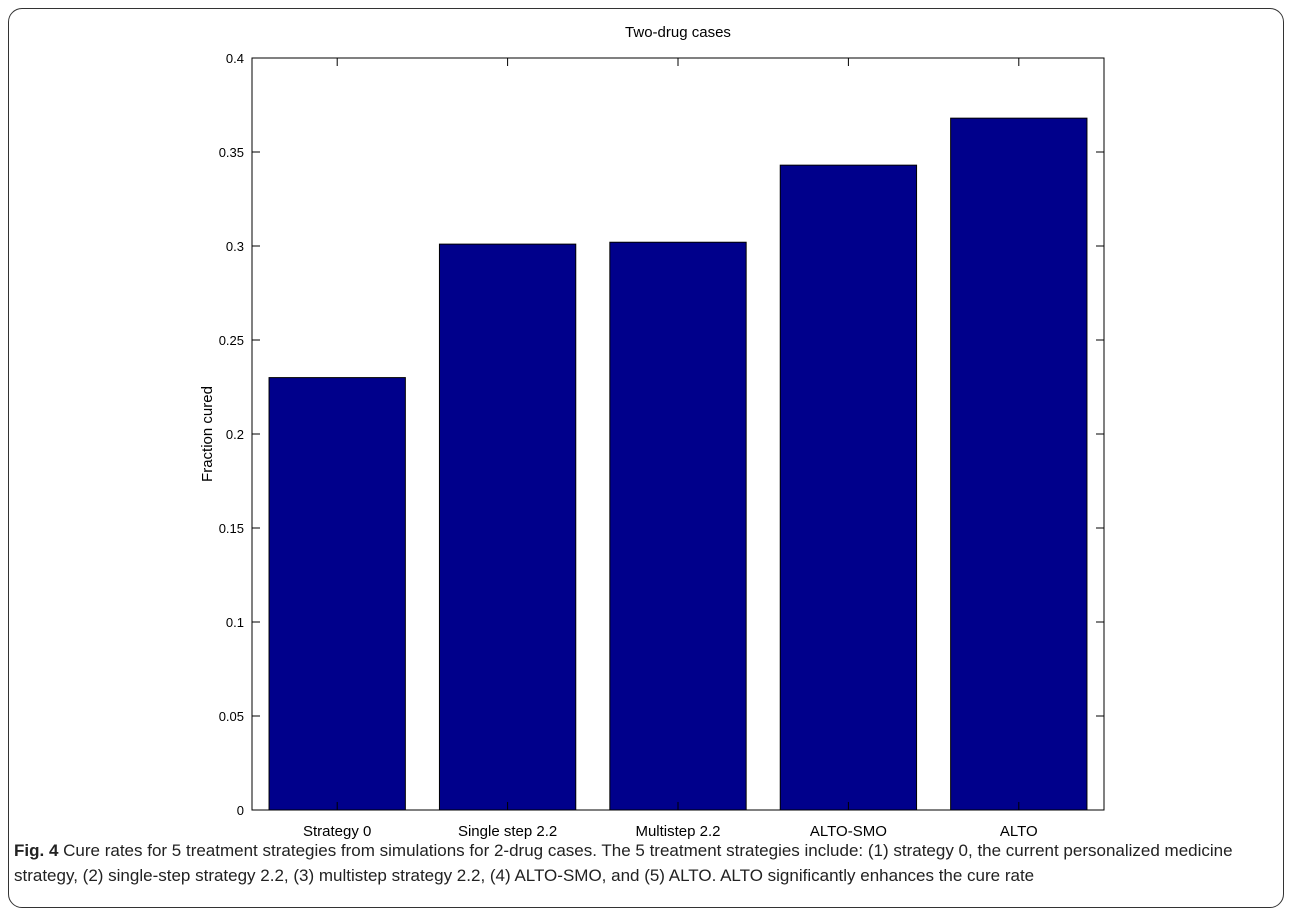  I want to click on y-tick-label-2: 0.1, so click(235, 622).